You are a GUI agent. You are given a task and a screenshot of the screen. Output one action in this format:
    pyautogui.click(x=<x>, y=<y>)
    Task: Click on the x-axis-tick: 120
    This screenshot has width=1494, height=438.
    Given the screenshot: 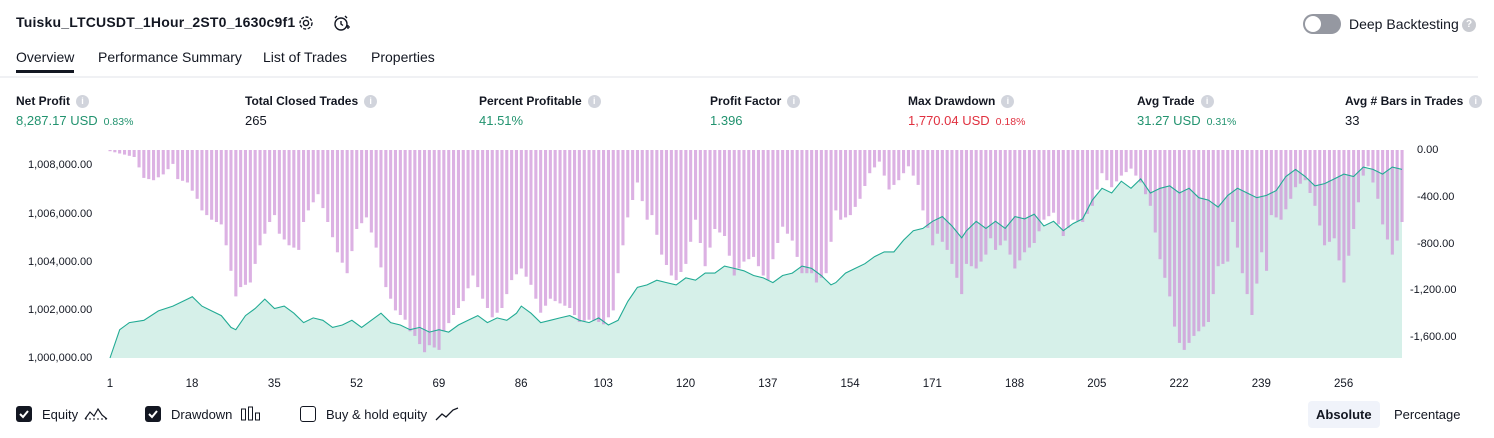 What is the action you would take?
    pyautogui.click(x=685, y=384)
    